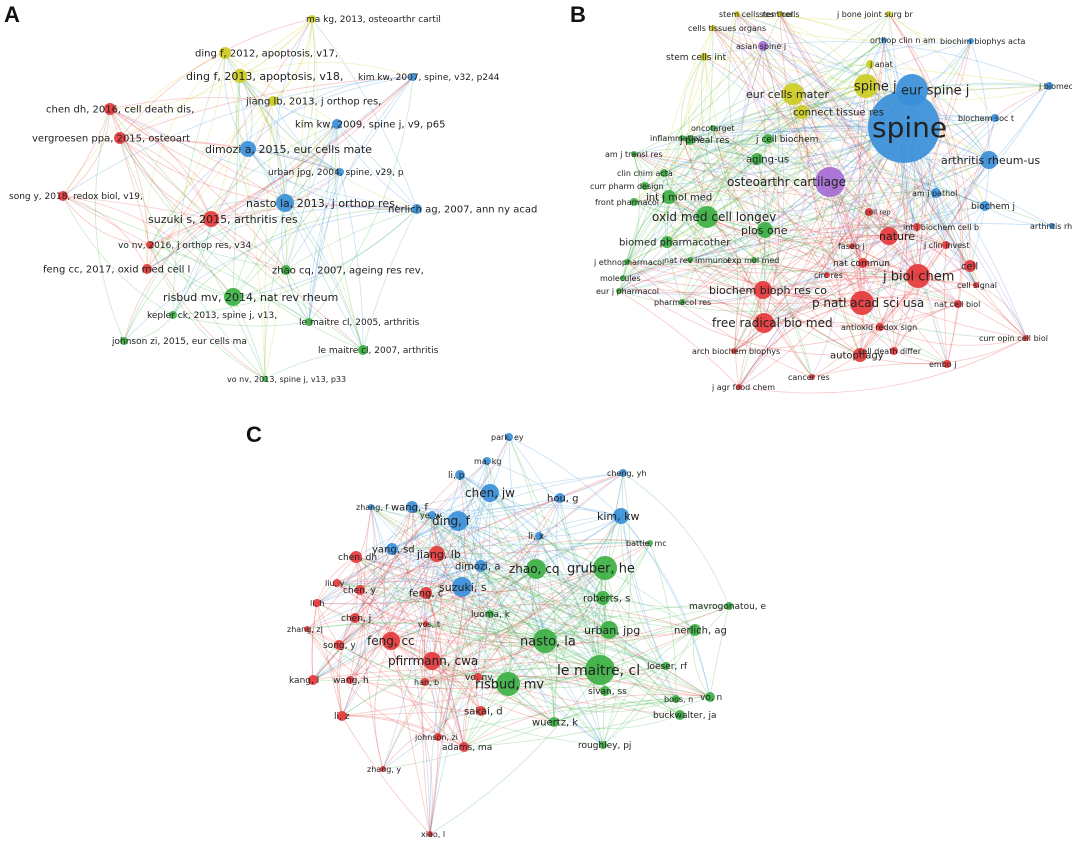 The width and height of the screenshot is (1072, 849). I want to click on node-label-j-bone-joint-surg-br: j bone joint surg br, so click(874, 14).